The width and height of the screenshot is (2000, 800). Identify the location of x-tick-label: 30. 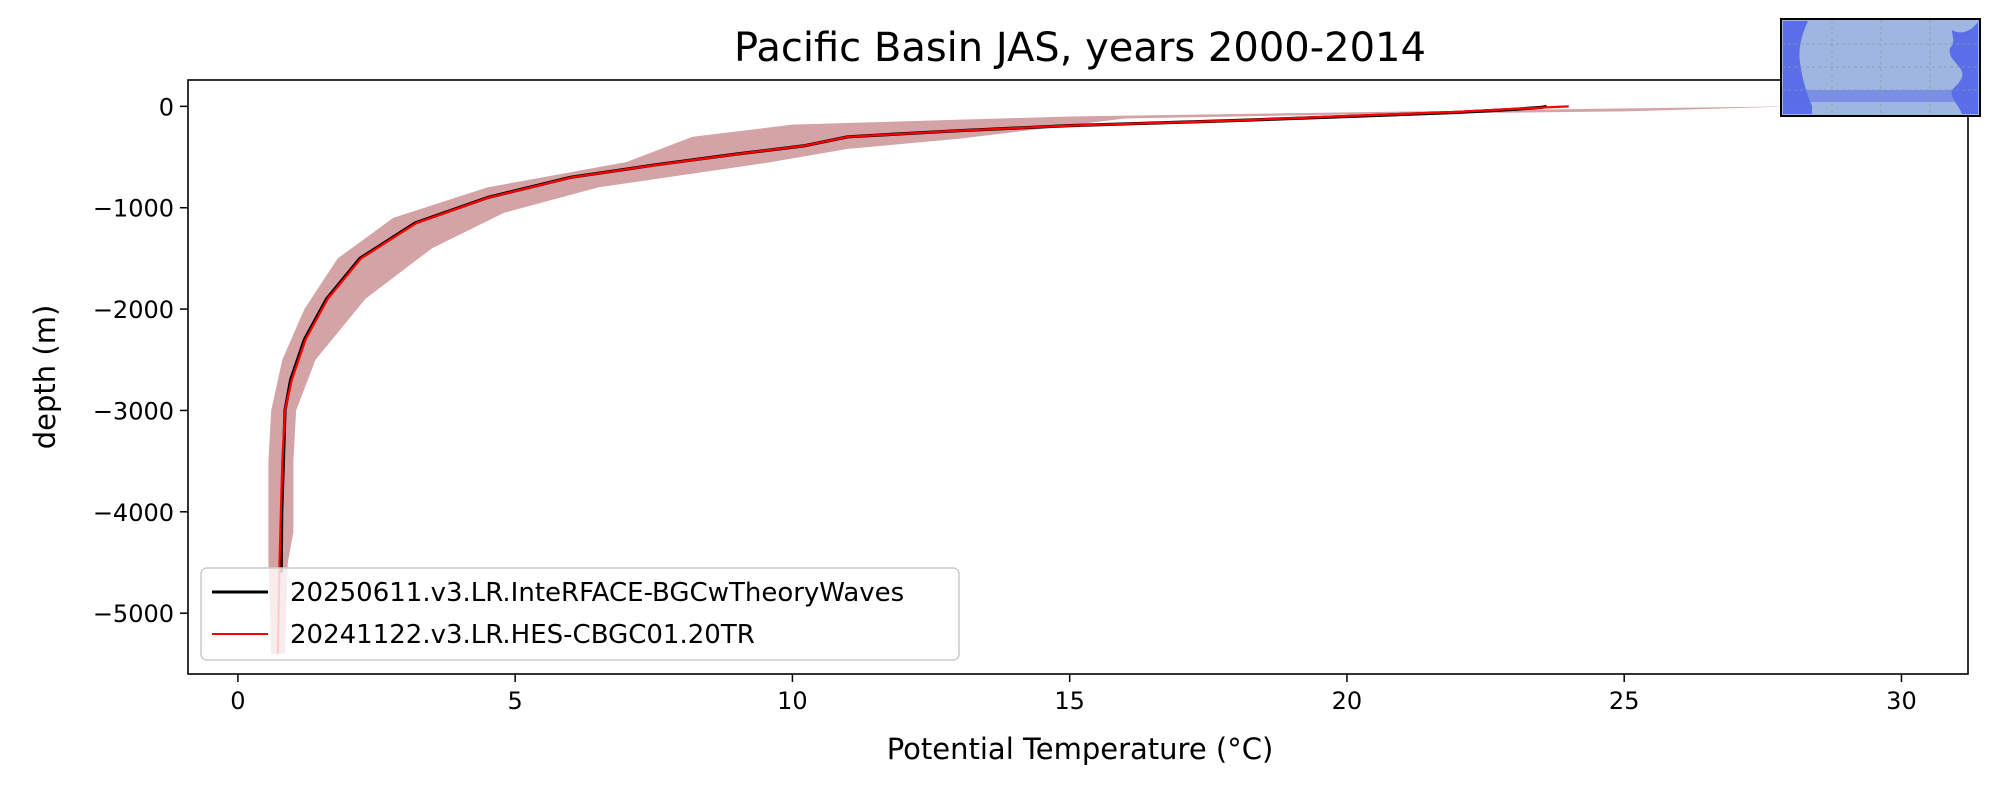
(1901, 701).